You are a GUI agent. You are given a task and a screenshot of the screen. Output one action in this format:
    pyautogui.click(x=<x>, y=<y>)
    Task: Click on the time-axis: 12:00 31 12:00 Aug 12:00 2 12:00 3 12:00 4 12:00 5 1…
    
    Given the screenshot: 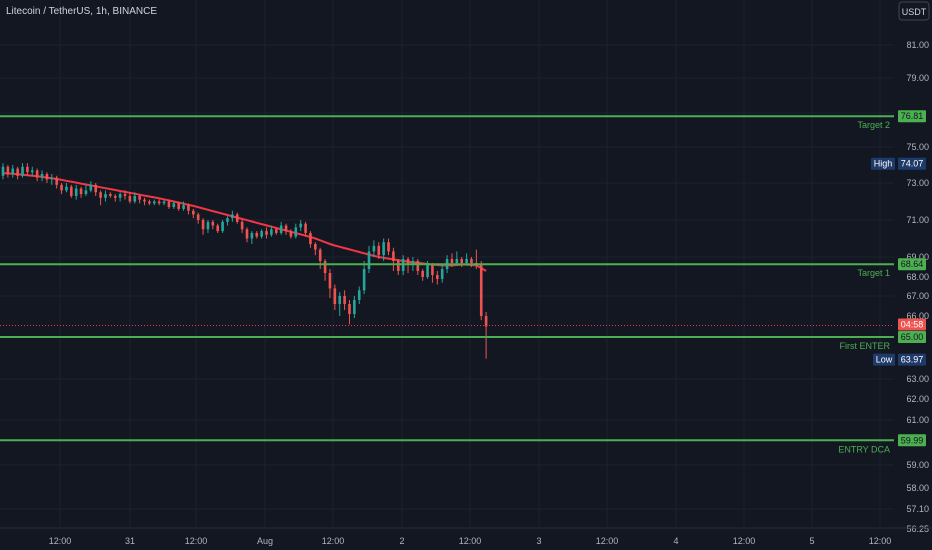 What is the action you would take?
    pyautogui.click(x=466, y=536)
    